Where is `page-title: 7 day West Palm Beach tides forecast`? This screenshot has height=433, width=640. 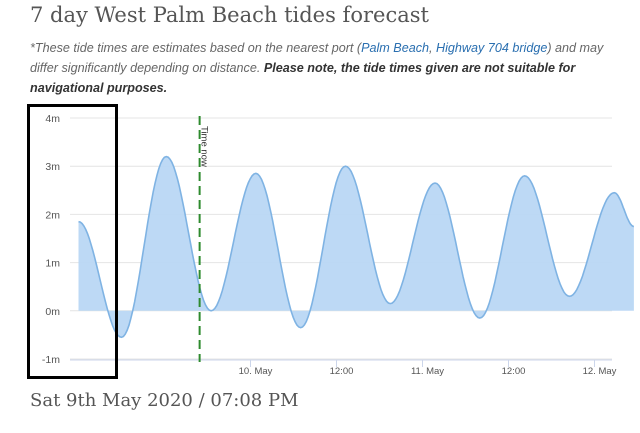 page-title: 7 day West Palm Beach tides forecast is located at coordinates (229, 15).